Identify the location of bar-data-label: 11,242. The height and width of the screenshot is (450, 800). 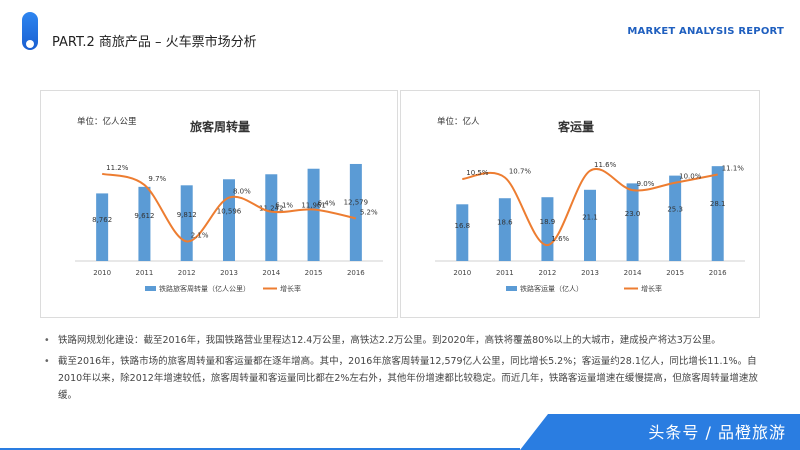
(271, 209).